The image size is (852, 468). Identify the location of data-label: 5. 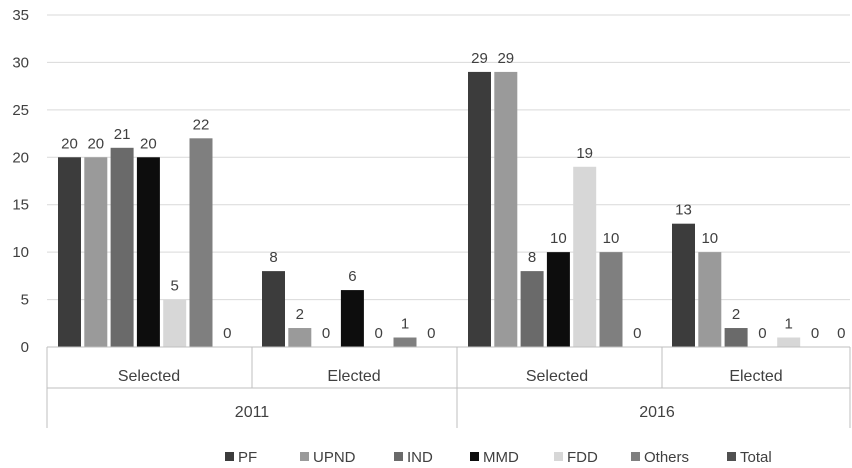
(175, 286).